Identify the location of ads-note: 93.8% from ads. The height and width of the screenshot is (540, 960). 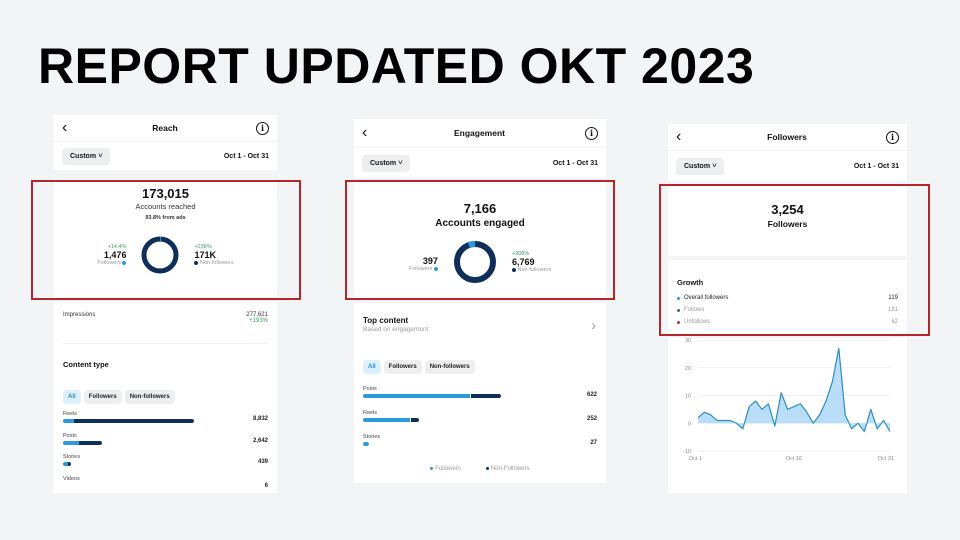
(165, 218).